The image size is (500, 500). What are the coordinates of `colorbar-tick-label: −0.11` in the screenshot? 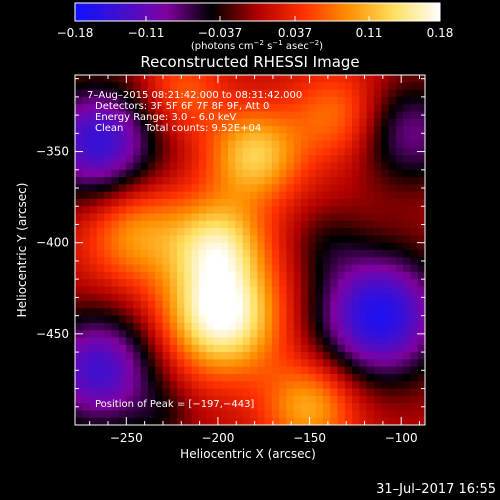 It's located at (146, 33).